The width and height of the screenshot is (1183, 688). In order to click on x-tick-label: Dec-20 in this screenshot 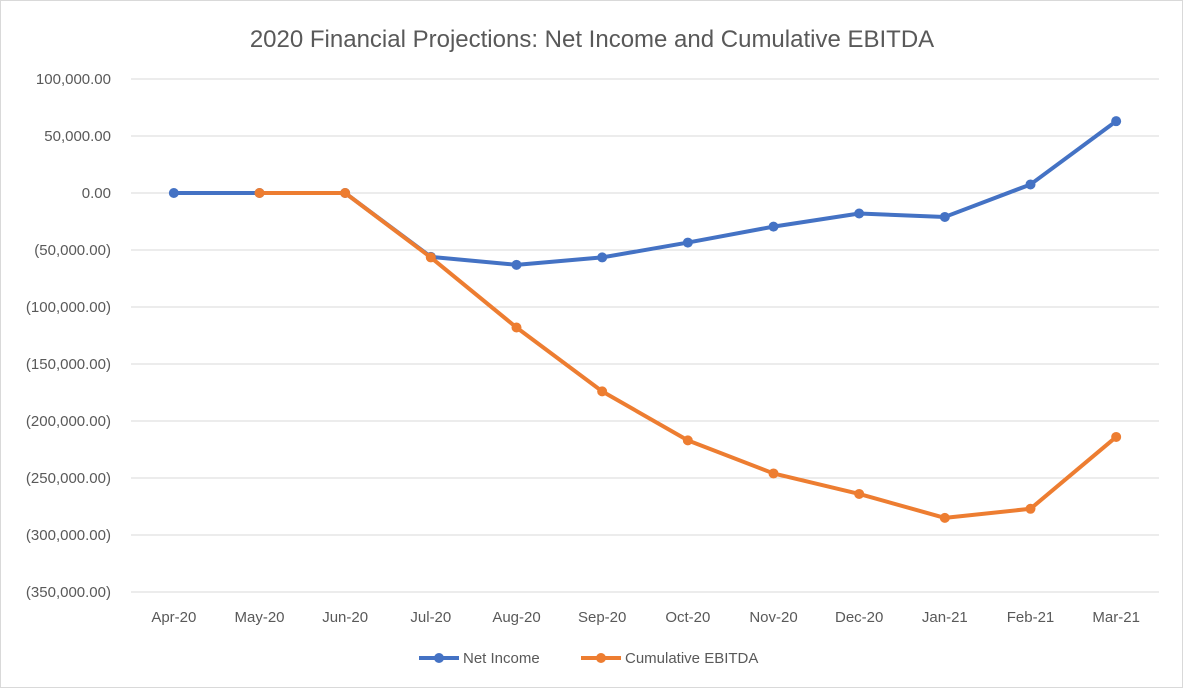, I will do `click(859, 617)`.